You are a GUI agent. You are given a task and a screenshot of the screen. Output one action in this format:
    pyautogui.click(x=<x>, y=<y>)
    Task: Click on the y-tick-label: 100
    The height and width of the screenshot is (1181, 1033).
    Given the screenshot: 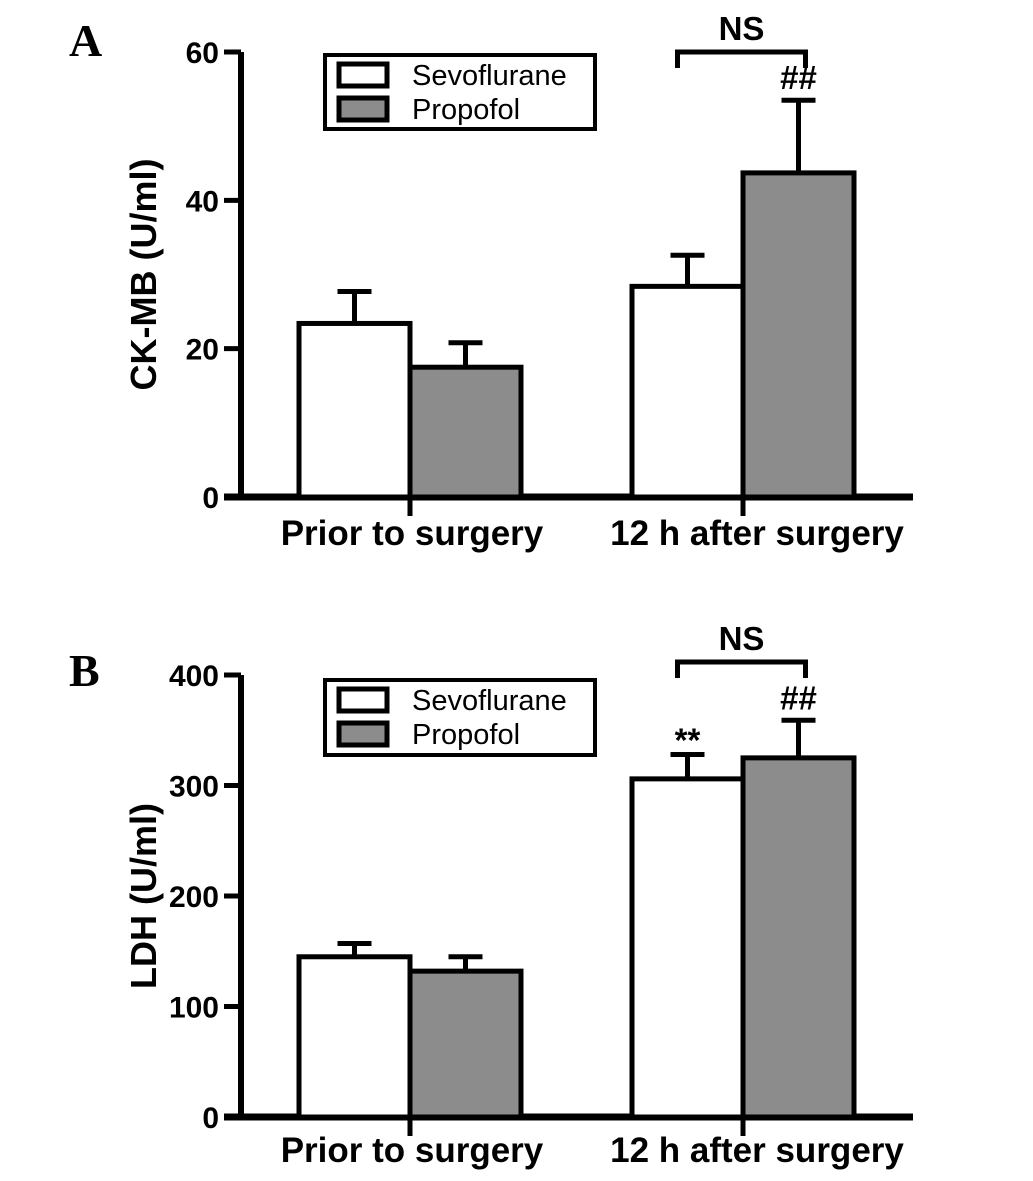 What is the action you would take?
    pyautogui.click(x=194, y=1008)
    